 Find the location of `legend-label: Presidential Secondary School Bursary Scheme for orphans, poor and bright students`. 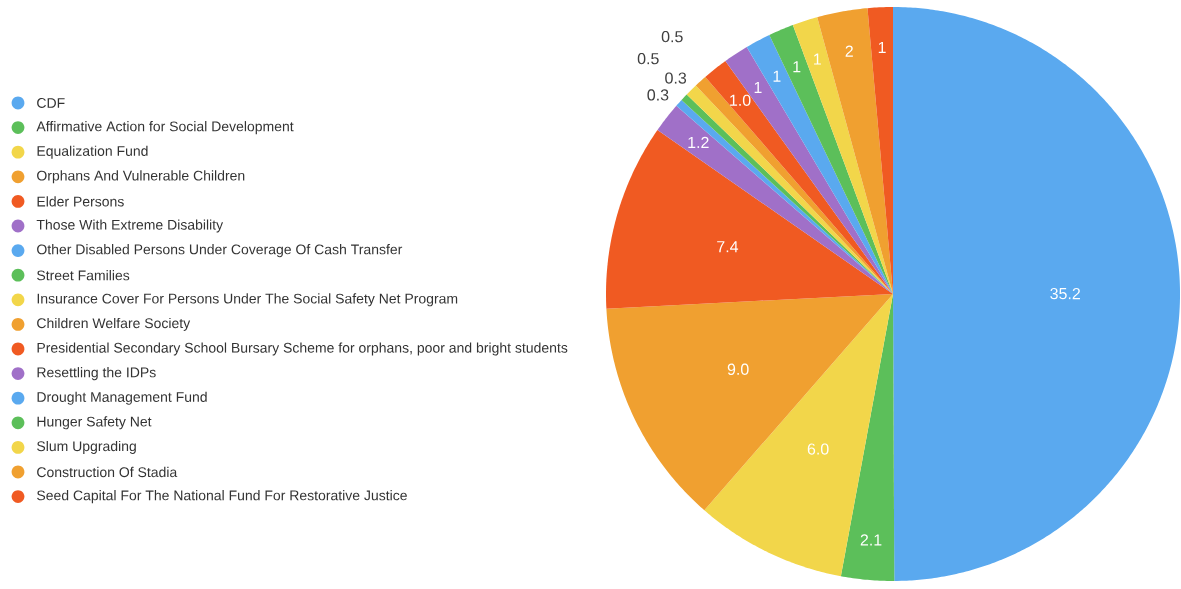

legend-label: Presidential Secondary School Bursary Scheme for orphans, poor and bright students is located at coordinates (302, 349).